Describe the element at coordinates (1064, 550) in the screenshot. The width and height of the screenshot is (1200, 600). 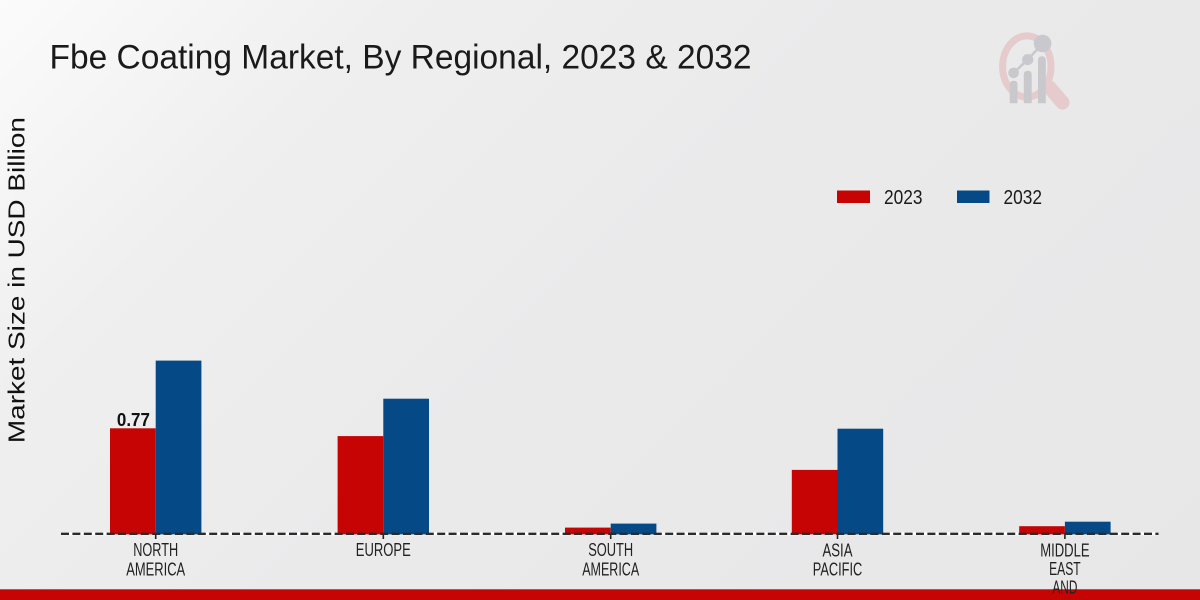
I see `svg-text: MIDDLE` at that location.